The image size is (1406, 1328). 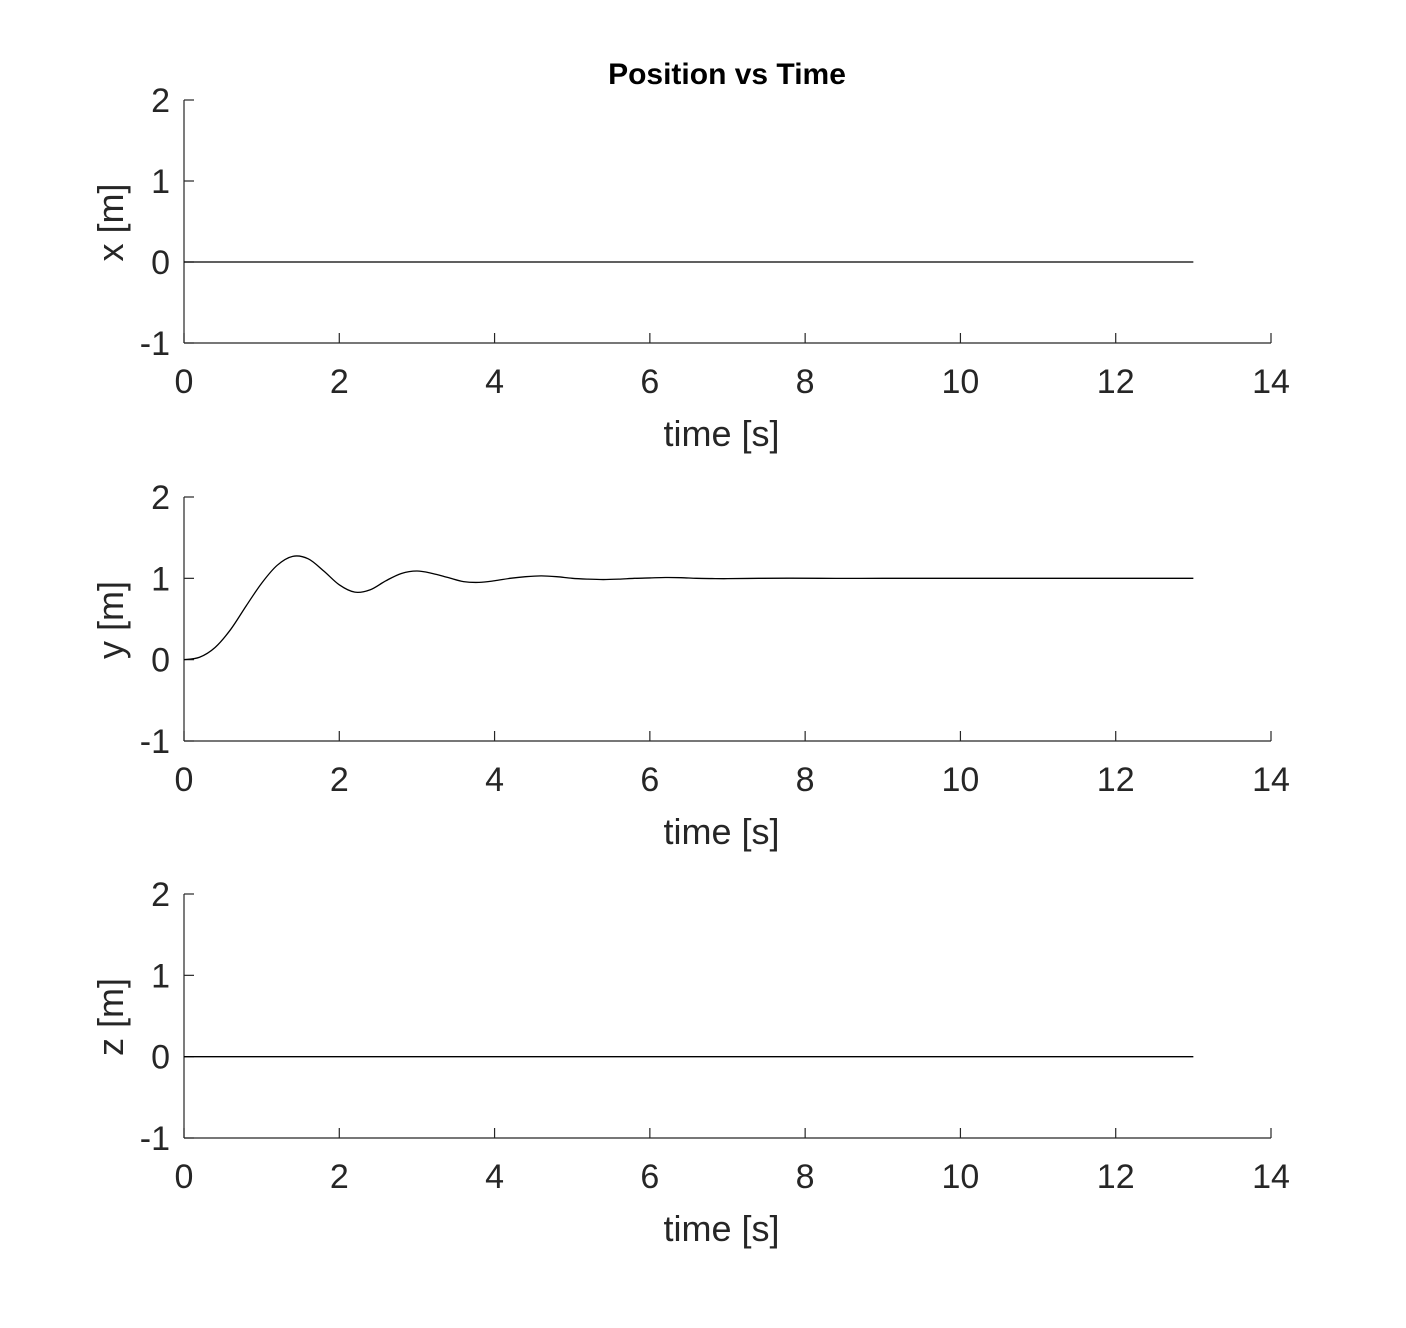 What do you see at coordinates (160, 182) in the screenshot?
I see `x-y-tick-label: 1` at bounding box center [160, 182].